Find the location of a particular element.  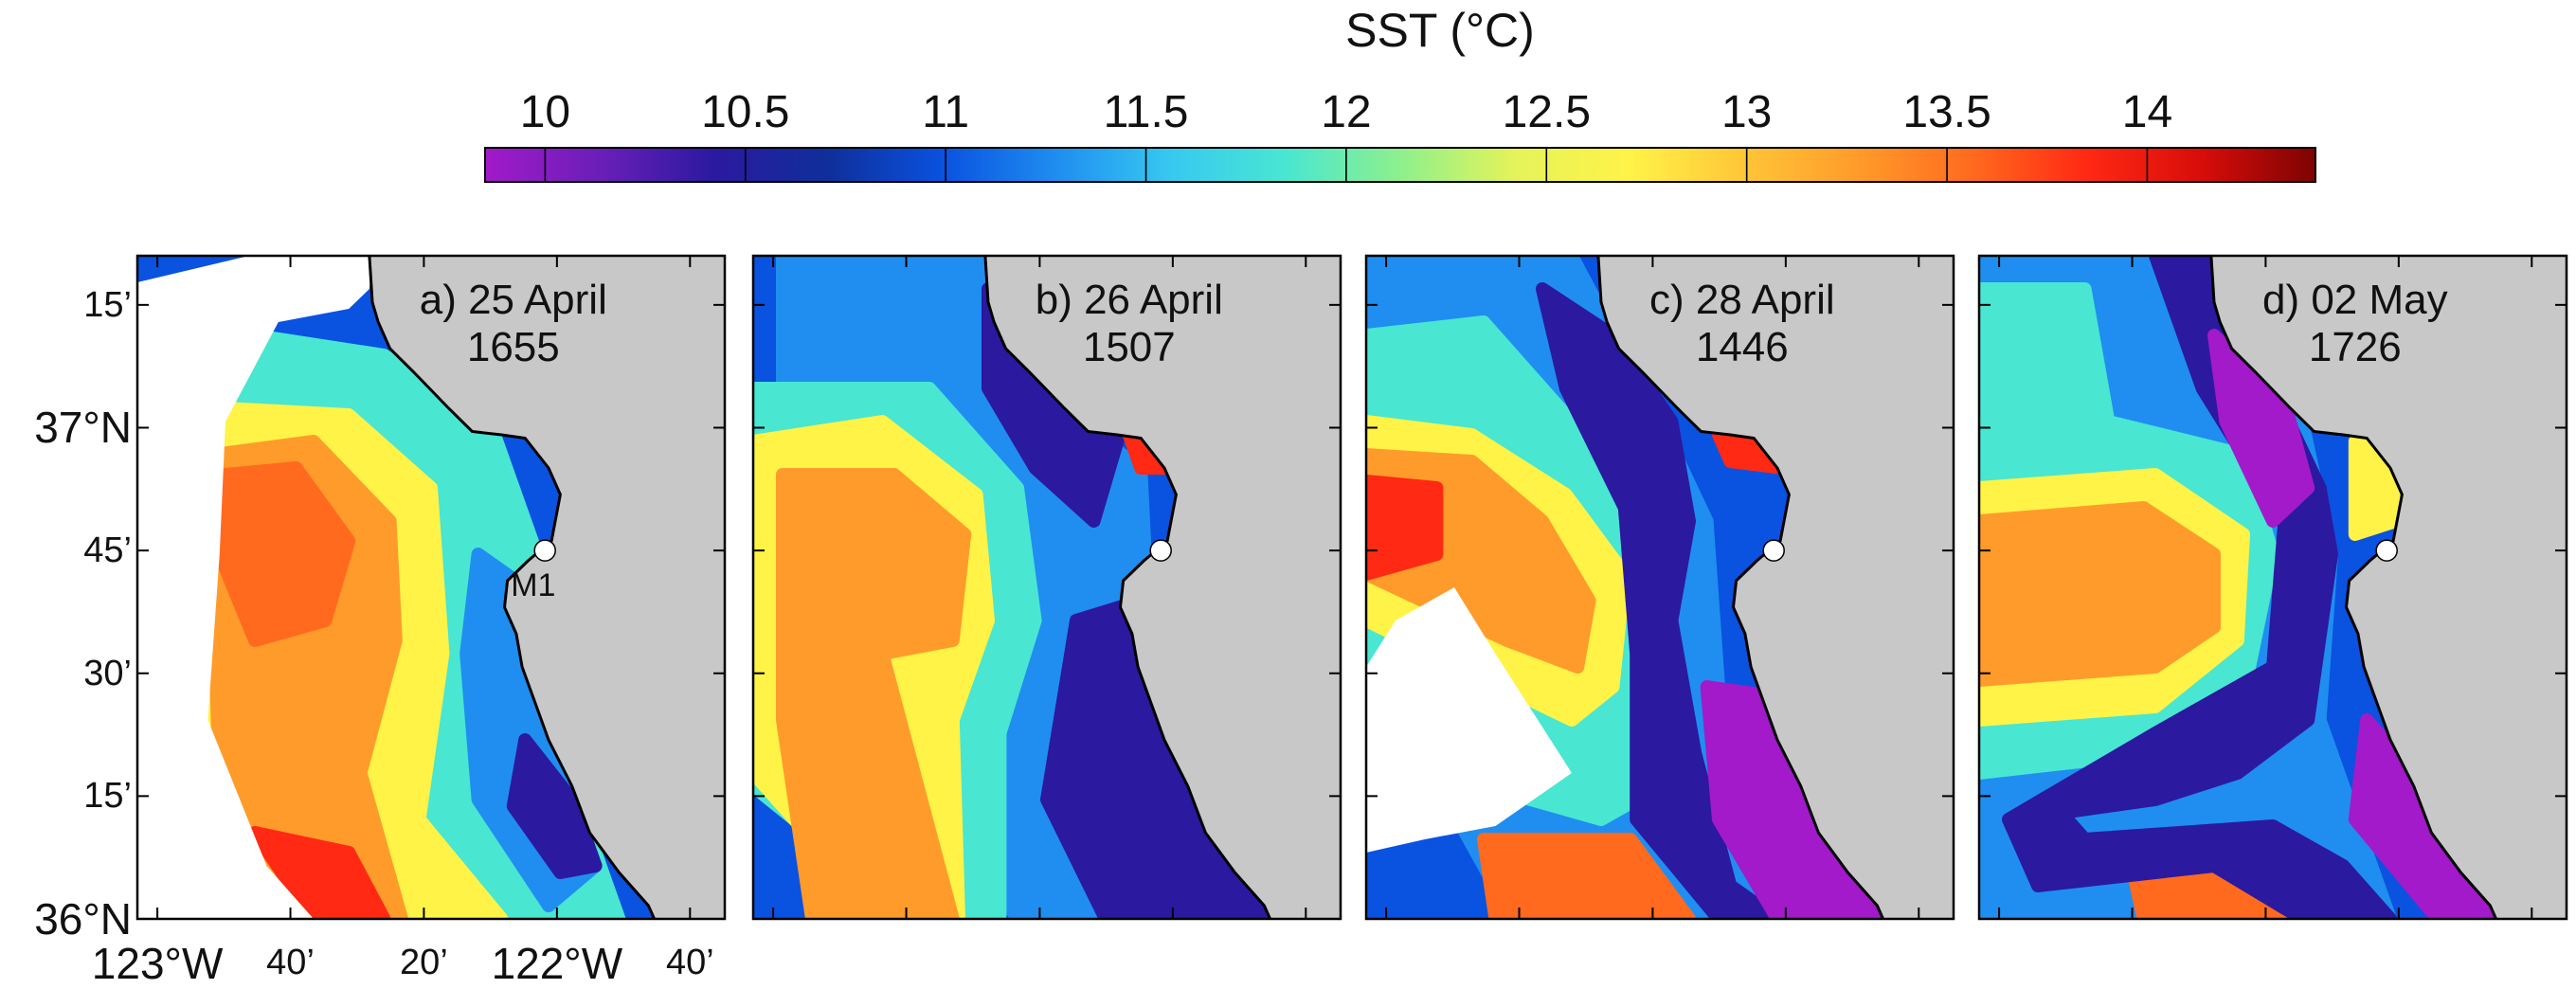

colorbar is located at coordinates (1400, 165).